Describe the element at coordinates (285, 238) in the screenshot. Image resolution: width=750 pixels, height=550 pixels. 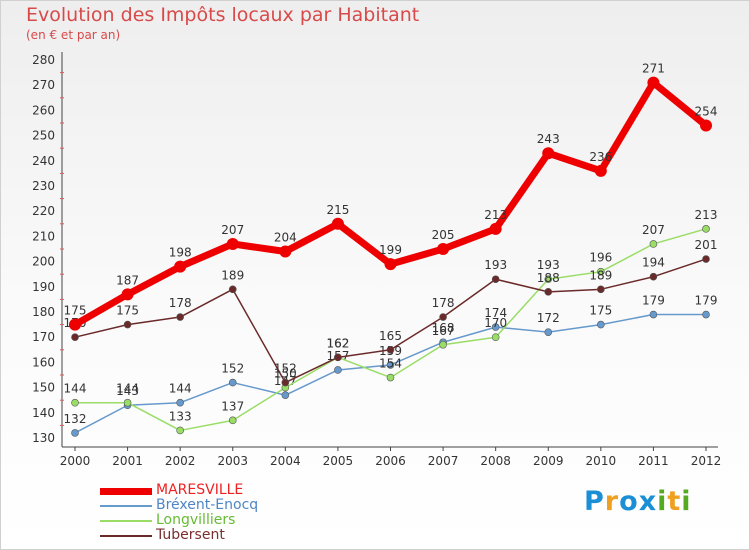
I see `data-label: 204` at that location.